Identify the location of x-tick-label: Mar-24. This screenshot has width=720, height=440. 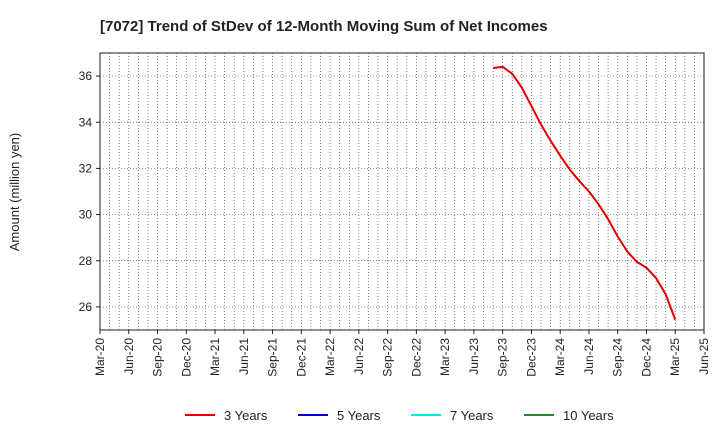
(560, 357).